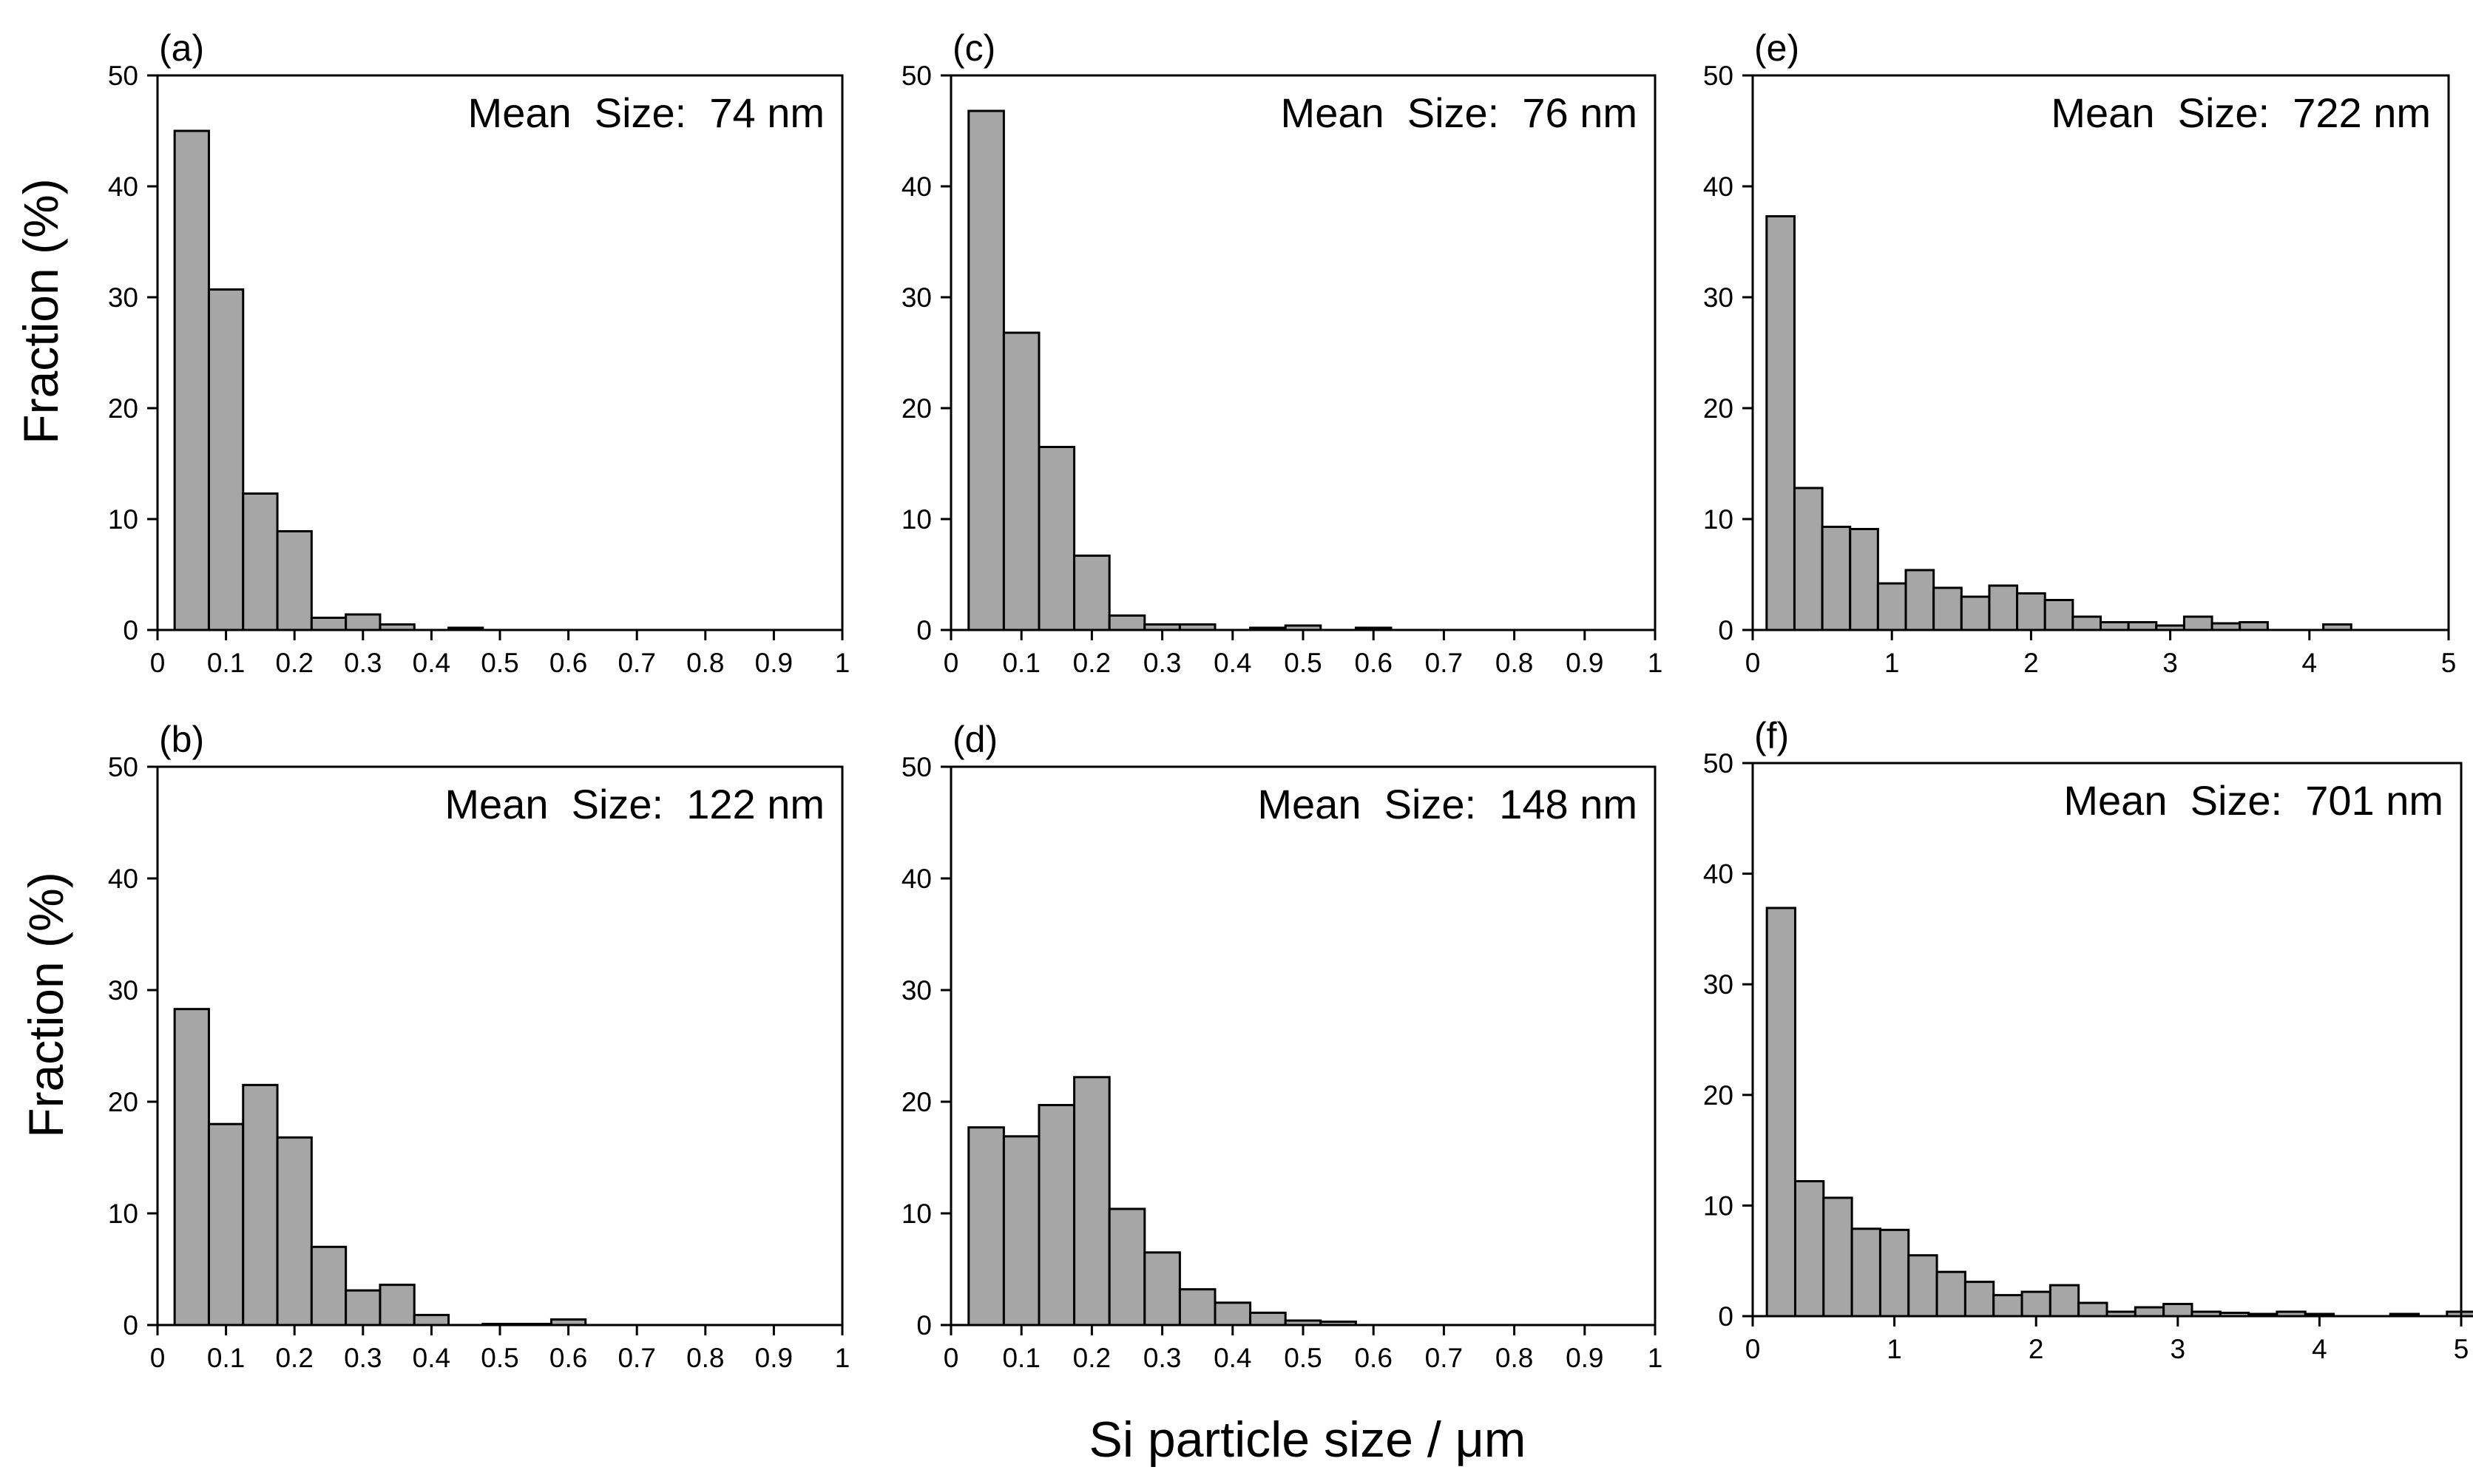 The image size is (2473, 1484). Describe the element at coordinates (1373, 1358) in the screenshot. I see `x-tick-label-d-6: 0.6` at that location.